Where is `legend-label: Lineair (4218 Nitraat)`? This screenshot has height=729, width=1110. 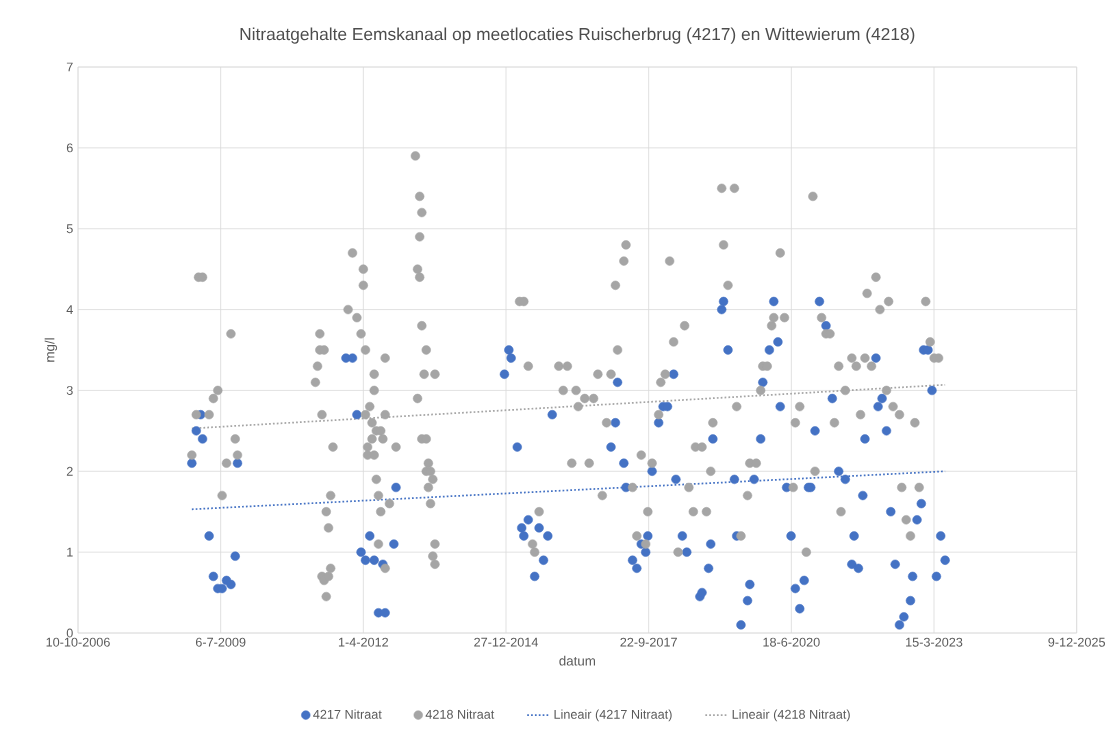 legend-label: Lineair (4218 Nitraat) is located at coordinates (791, 715).